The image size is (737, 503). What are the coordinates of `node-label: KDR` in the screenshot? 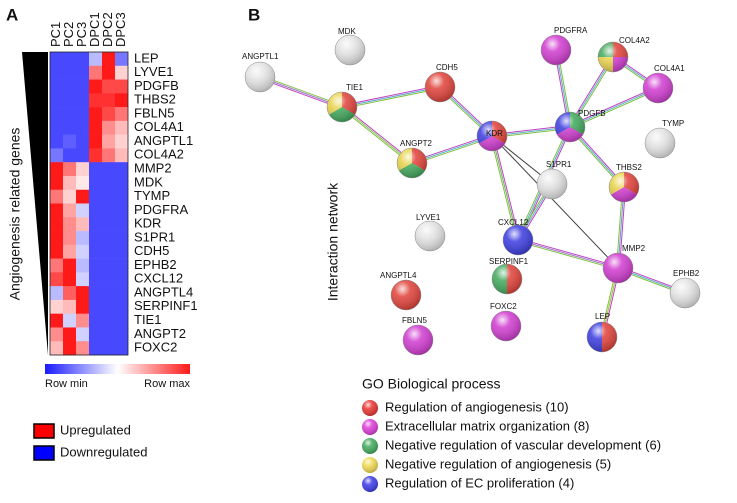 It's located at (494, 133).